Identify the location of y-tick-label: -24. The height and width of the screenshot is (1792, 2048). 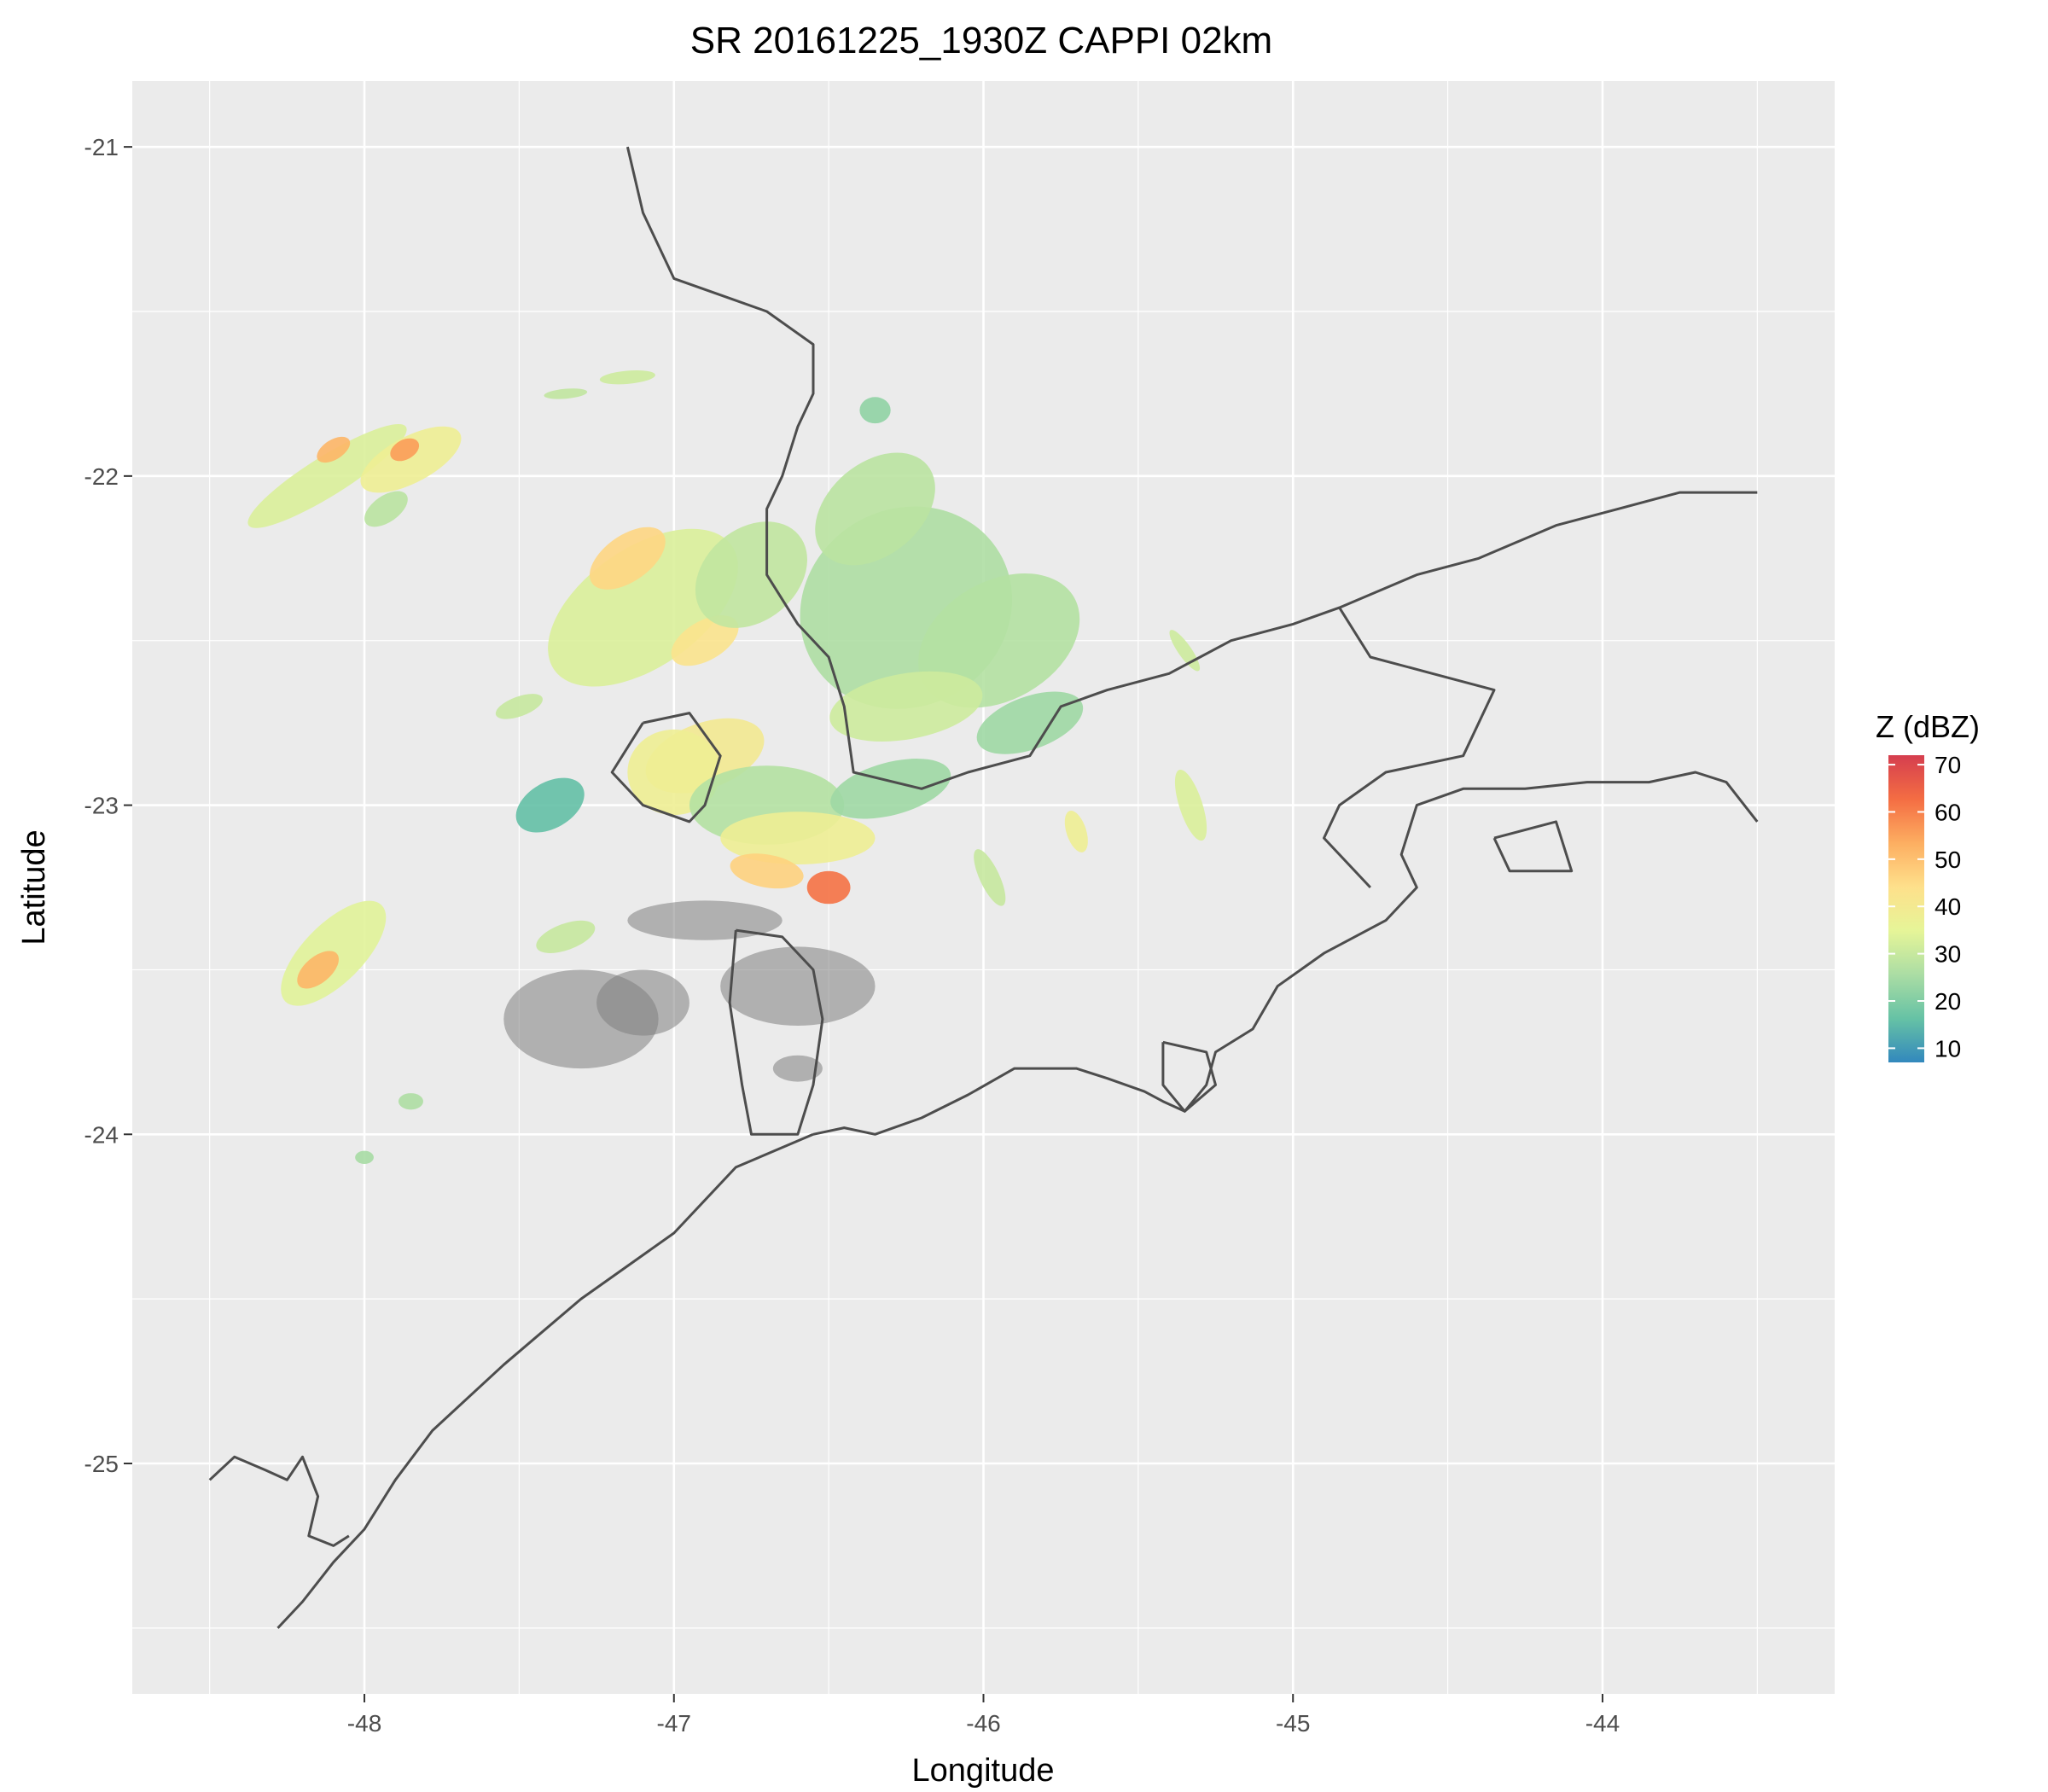
(101, 1134).